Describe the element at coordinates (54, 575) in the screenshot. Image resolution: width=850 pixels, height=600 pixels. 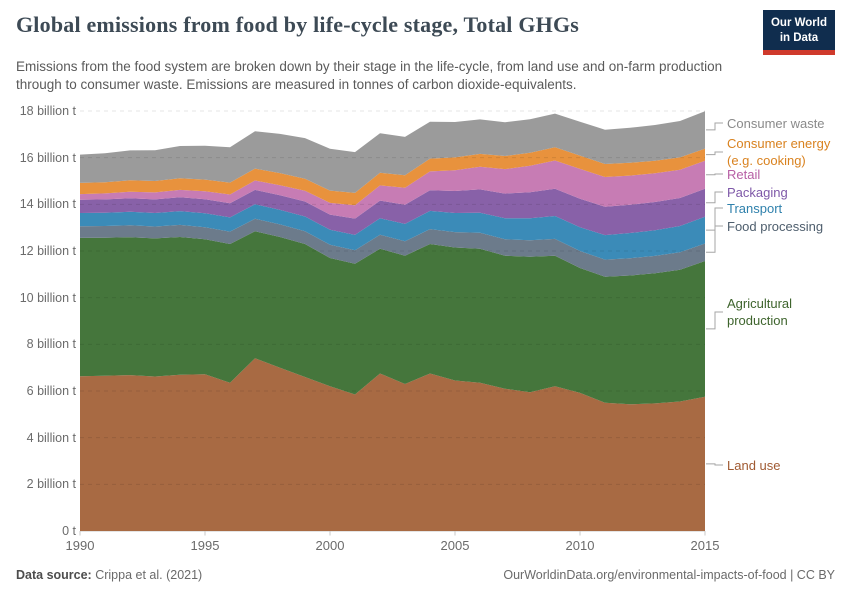
I see `footer-source-label: Data source:` at that location.